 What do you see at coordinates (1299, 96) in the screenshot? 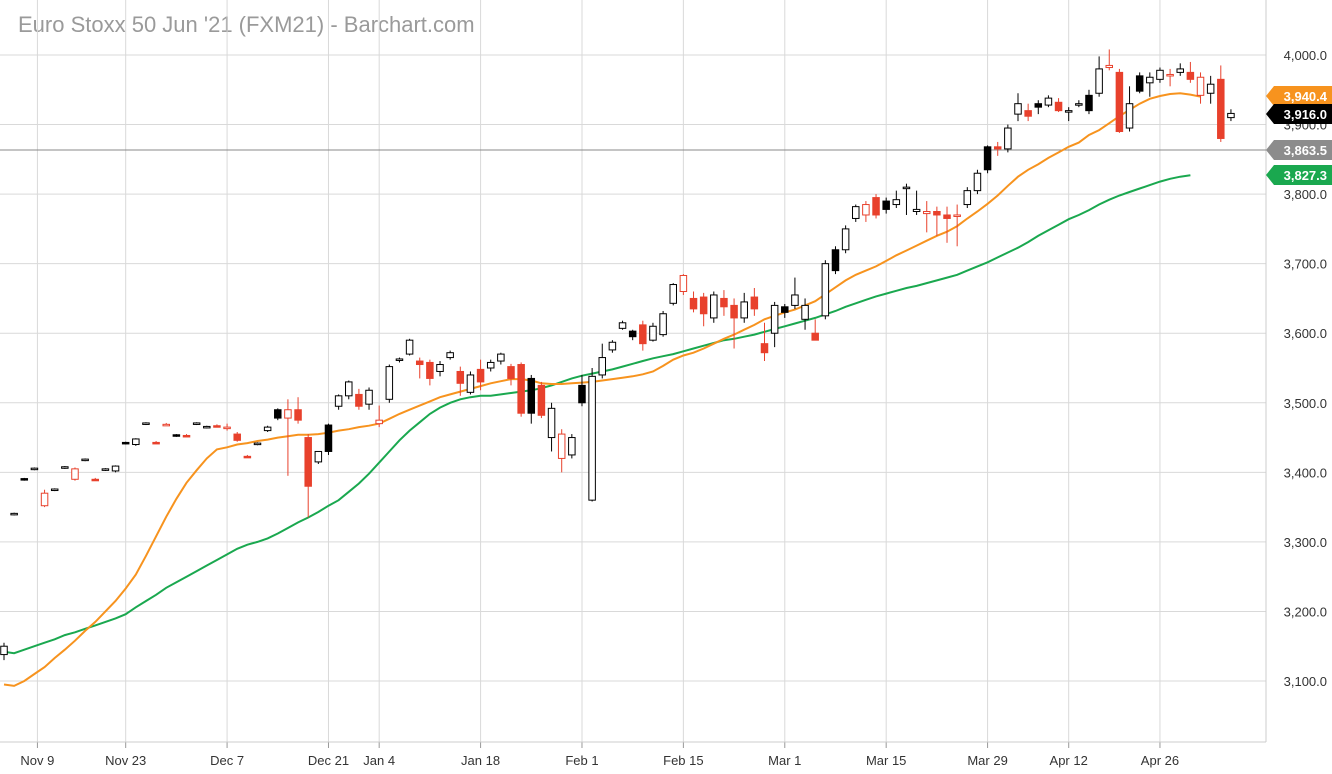
I see `price-badge: 3,940.4` at bounding box center [1299, 96].